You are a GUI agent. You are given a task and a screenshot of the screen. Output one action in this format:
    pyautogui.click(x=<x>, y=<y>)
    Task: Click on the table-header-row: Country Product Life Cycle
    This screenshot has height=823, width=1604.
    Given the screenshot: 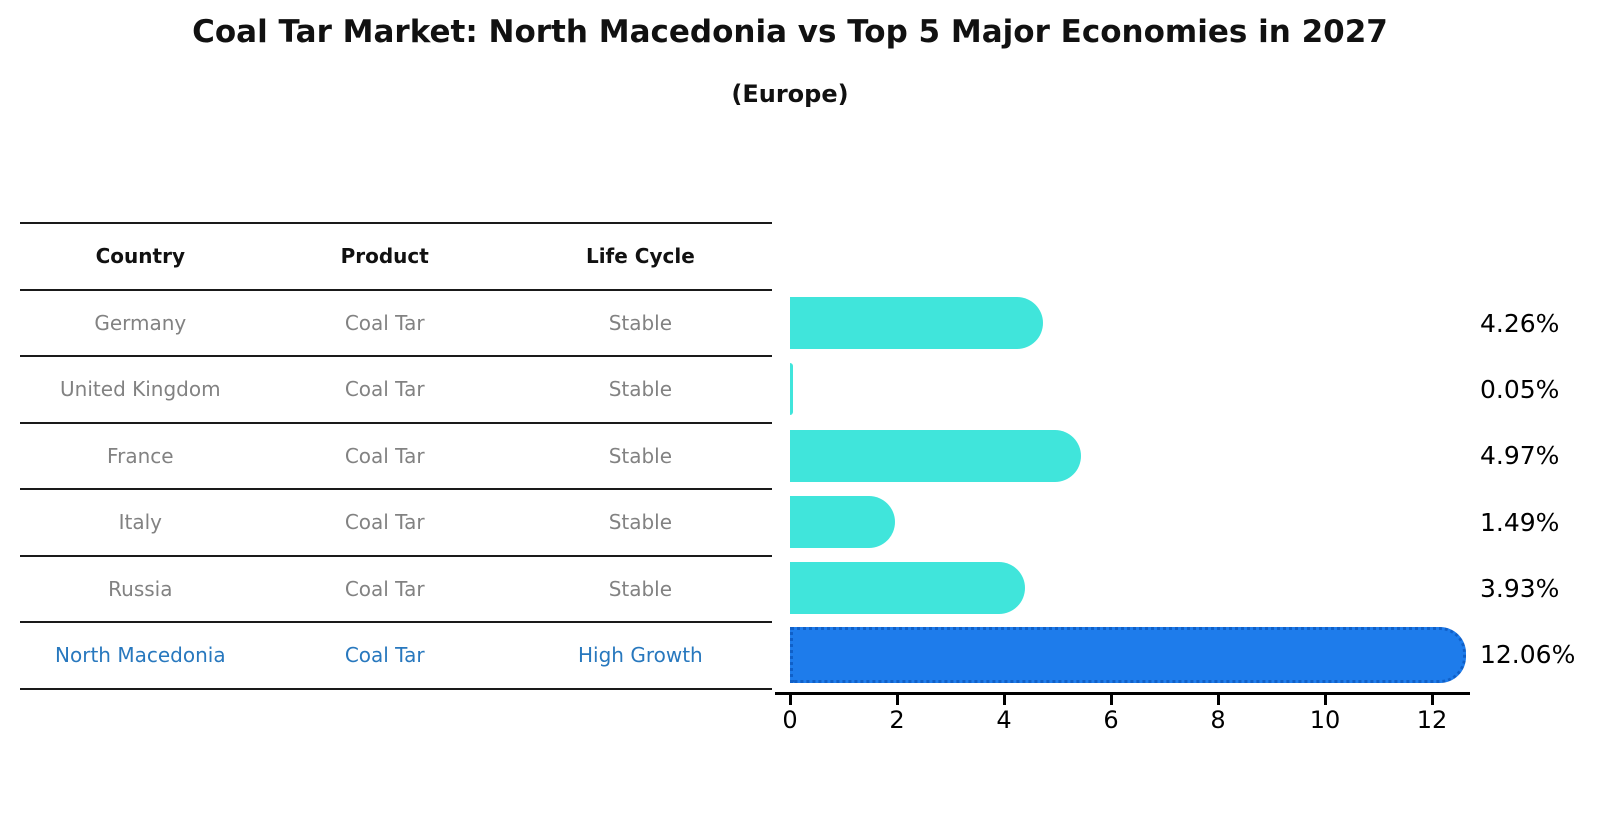 What is the action you would take?
    pyautogui.click(x=396, y=257)
    